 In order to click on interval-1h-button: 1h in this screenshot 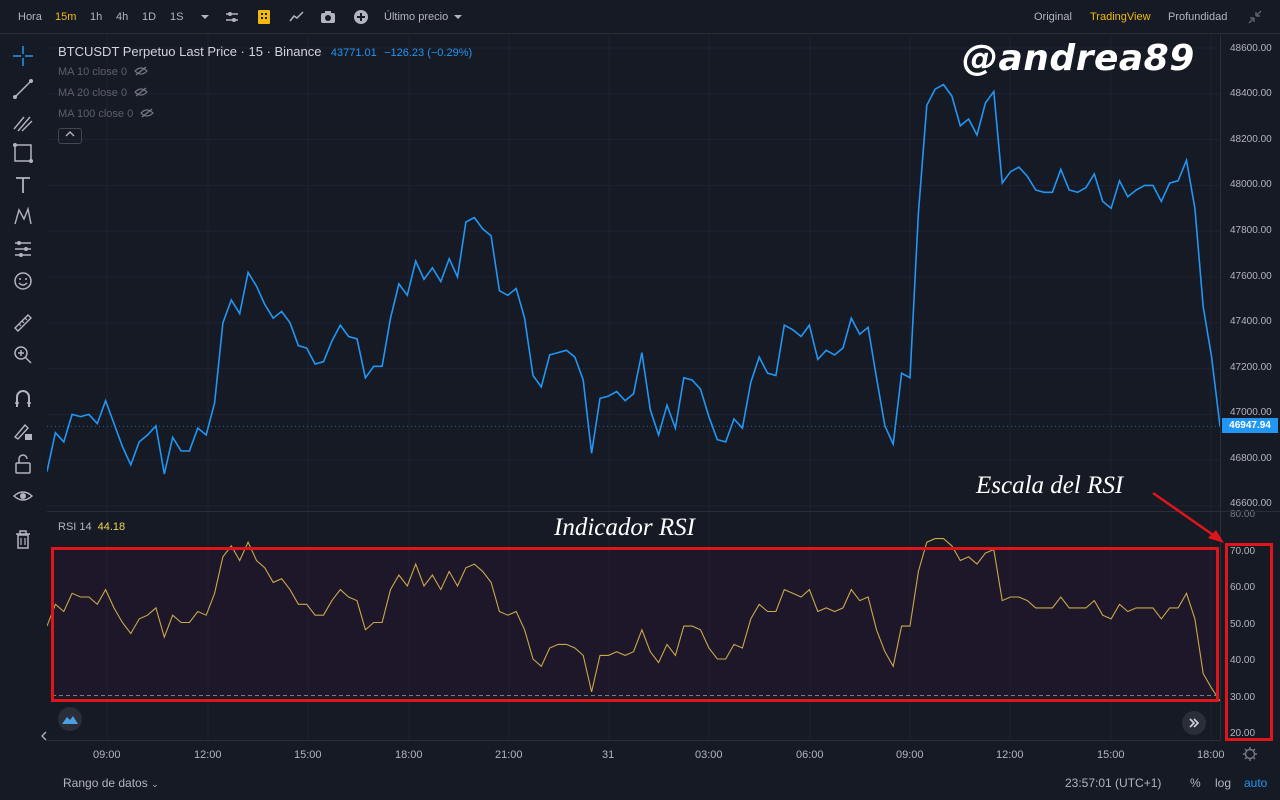, I will do `click(96, 17)`.